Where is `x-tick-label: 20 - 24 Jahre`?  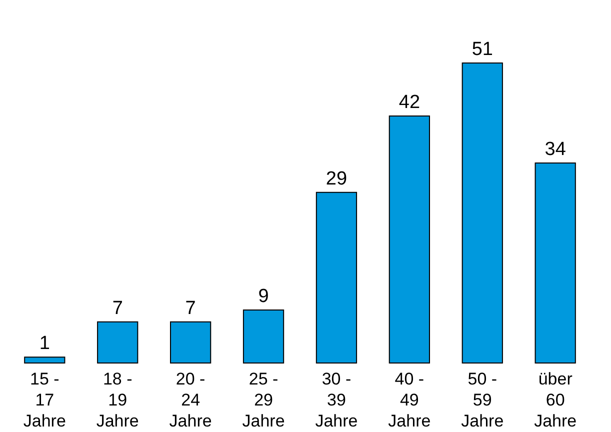
x-tick-label: 20 - 24 Jahre is located at coordinates (190, 400).